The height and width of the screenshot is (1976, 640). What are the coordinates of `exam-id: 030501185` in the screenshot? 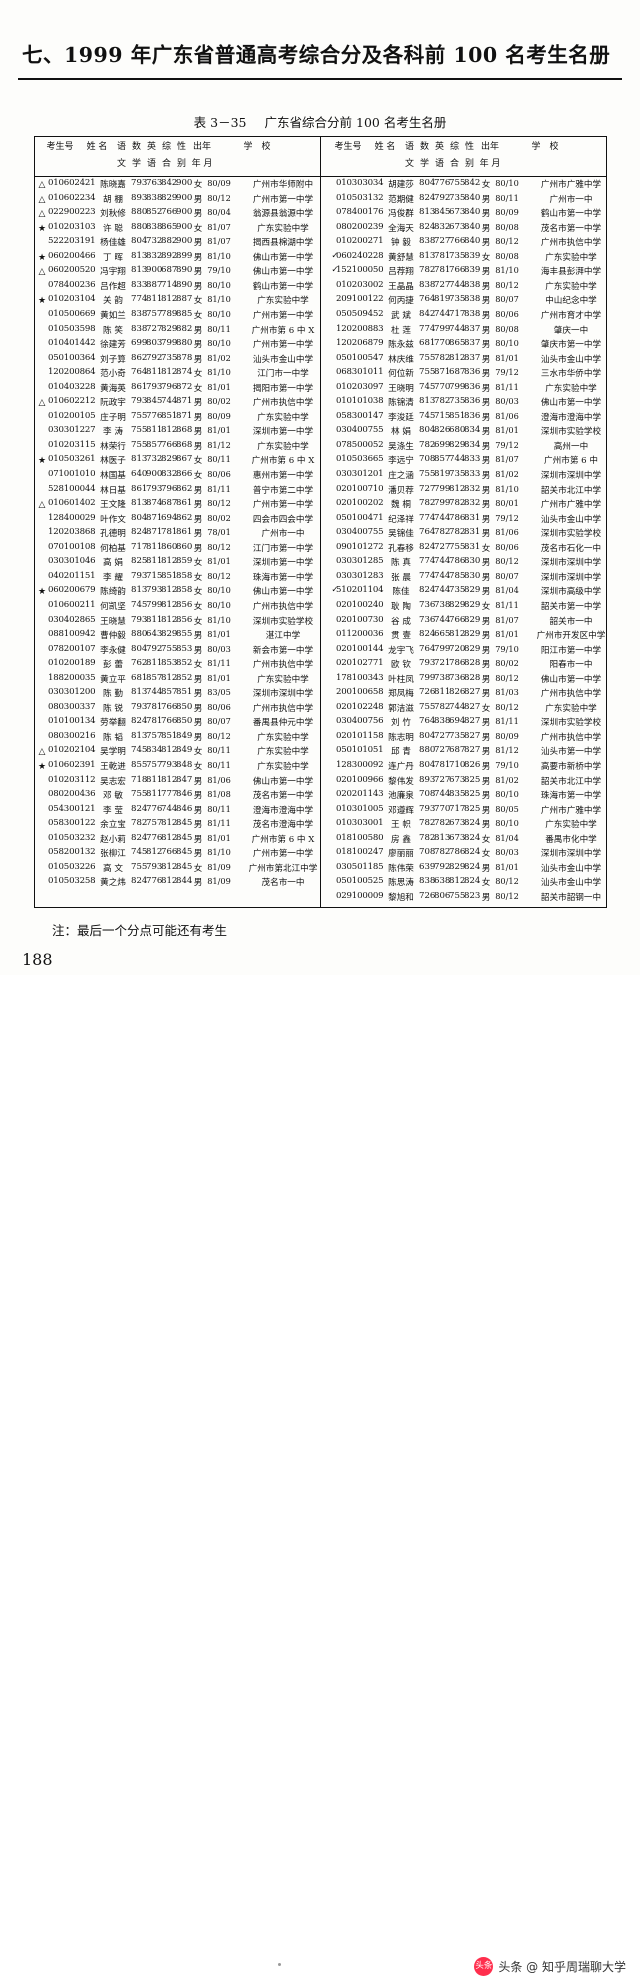 It's located at (360, 866).